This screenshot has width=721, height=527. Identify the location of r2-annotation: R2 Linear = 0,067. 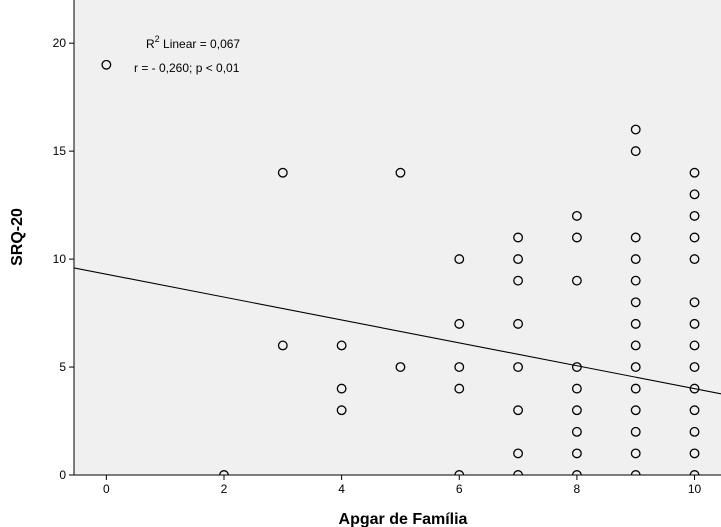
(193, 42).